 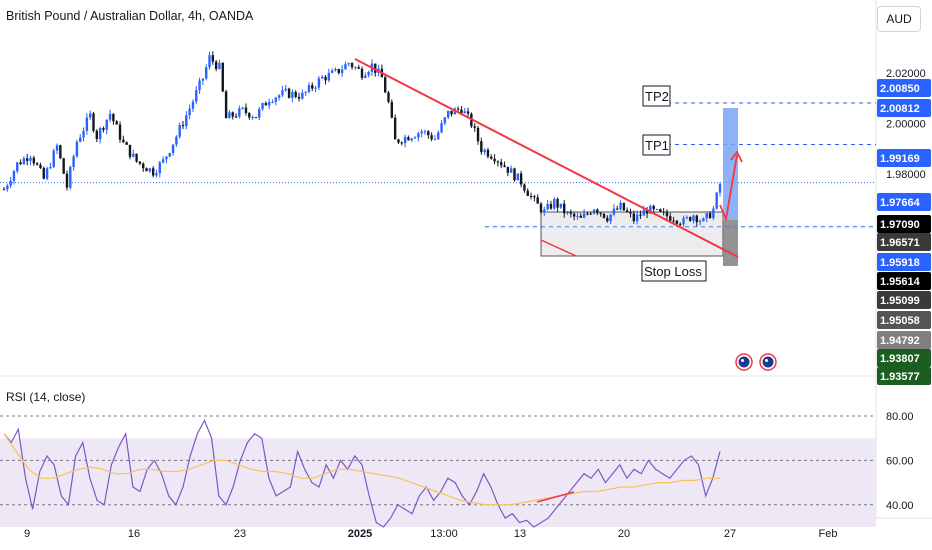 What do you see at coordinates (900, 159) in the screenshot?
I see `price-badge-label: 1.99169` at bounding box center [900, 159].